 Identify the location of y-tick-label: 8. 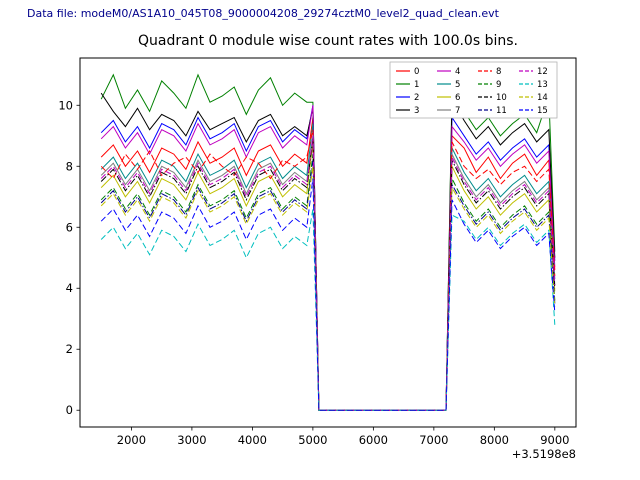
(69, 166).